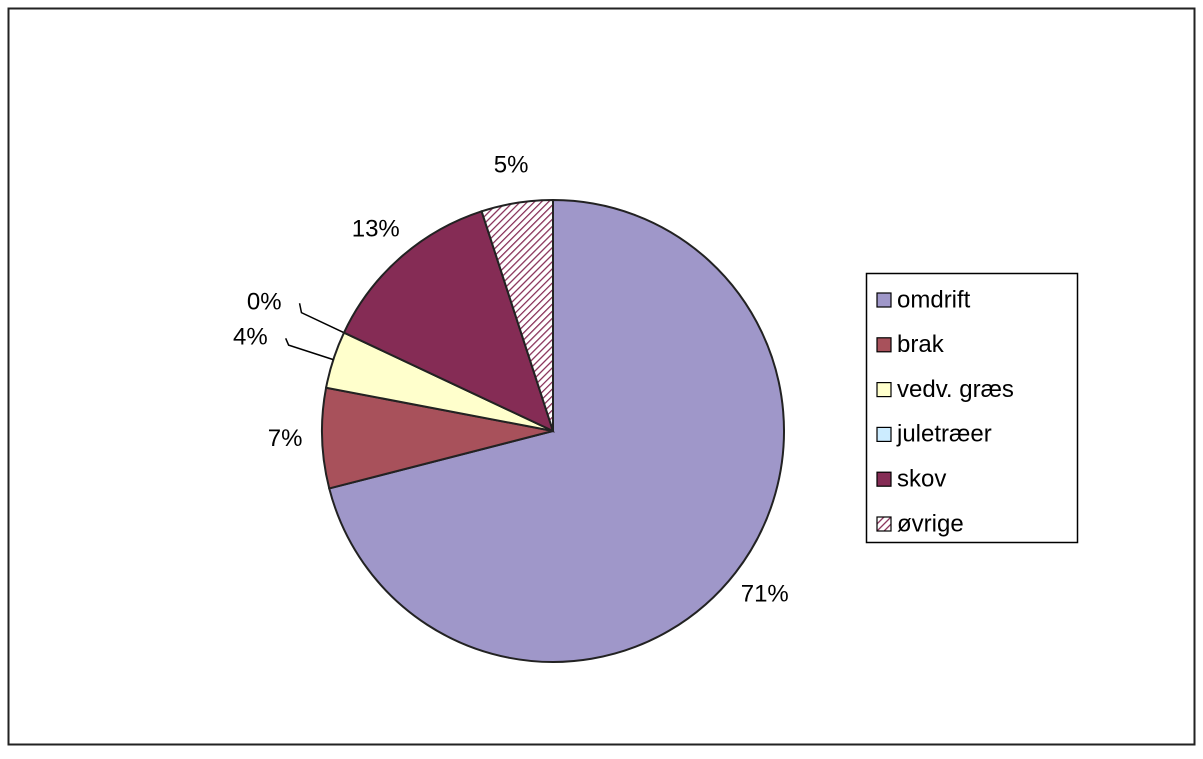 This screenshot has width=1203, height=759. I want to click on legend-label: brak, so click(921, 344).